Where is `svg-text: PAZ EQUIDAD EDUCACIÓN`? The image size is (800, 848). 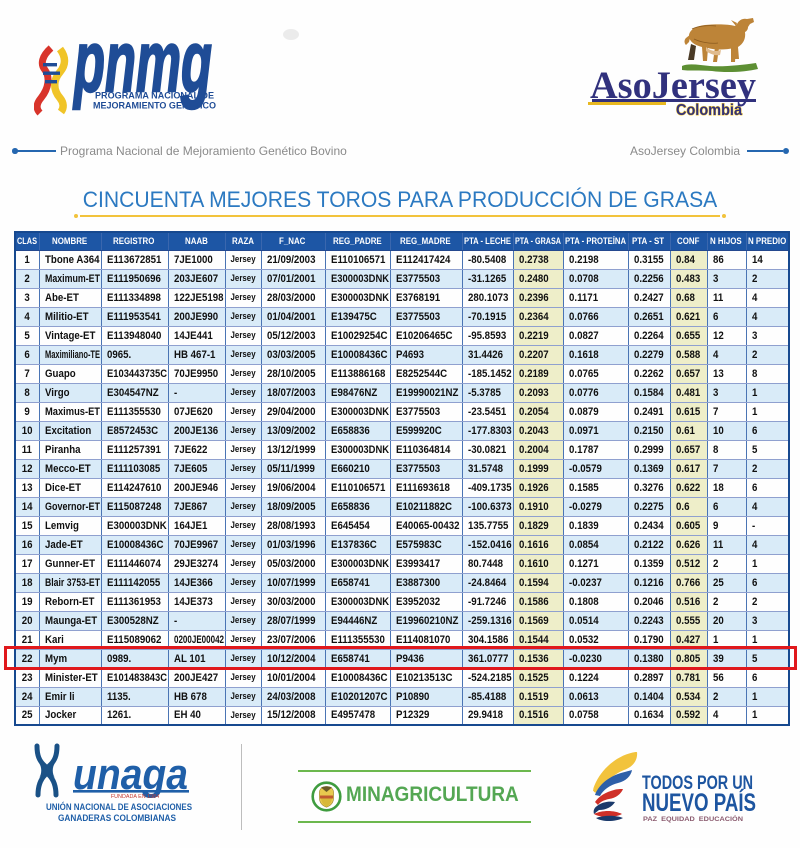 svg-text: PAZ EQUIDAD EDUCACIÓN is located at coordinates (693, 818).